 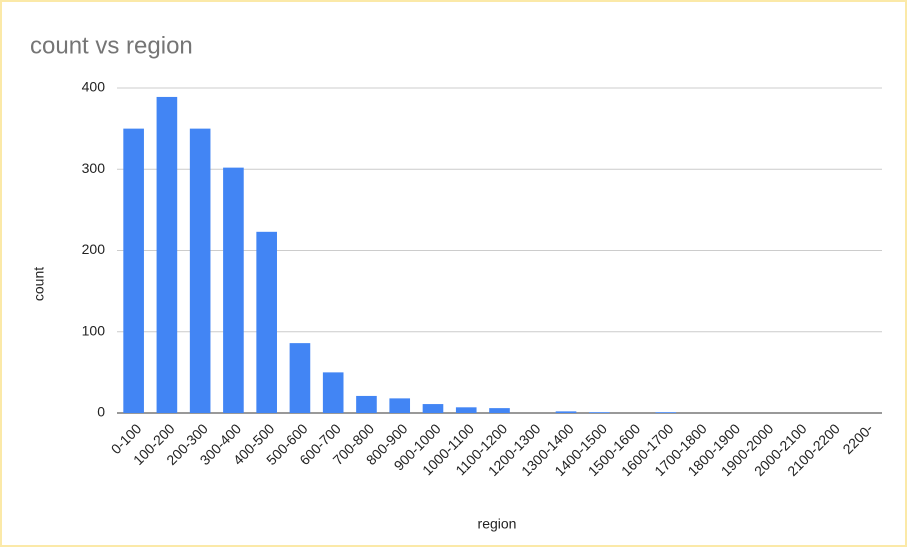 What do you see at coordinates (111, 45) in the screenshot?
I see `chart-title: count vs region` at bounding box center [111, 45].